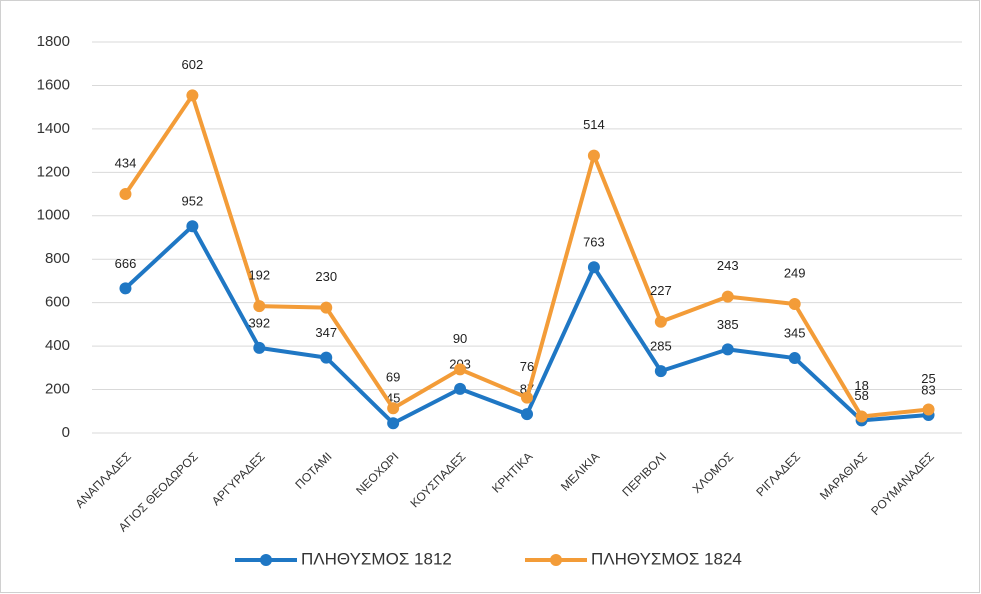 The width and height of the screenshot is (981, 594). I want to click on data-label: 392, so click(259, 322).